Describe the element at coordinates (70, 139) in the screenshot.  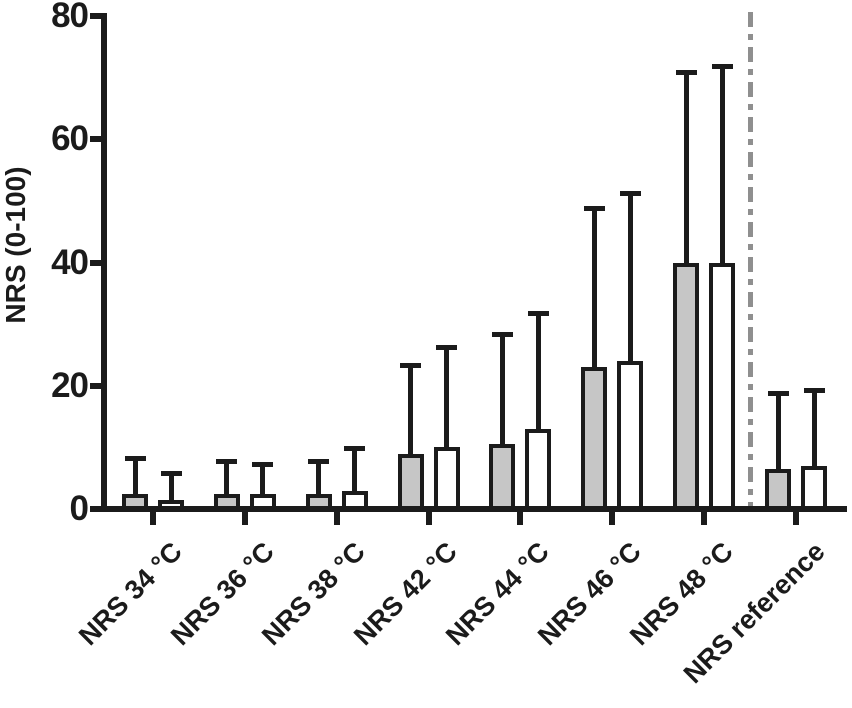
I see `y-tick-label: 60` at that location.